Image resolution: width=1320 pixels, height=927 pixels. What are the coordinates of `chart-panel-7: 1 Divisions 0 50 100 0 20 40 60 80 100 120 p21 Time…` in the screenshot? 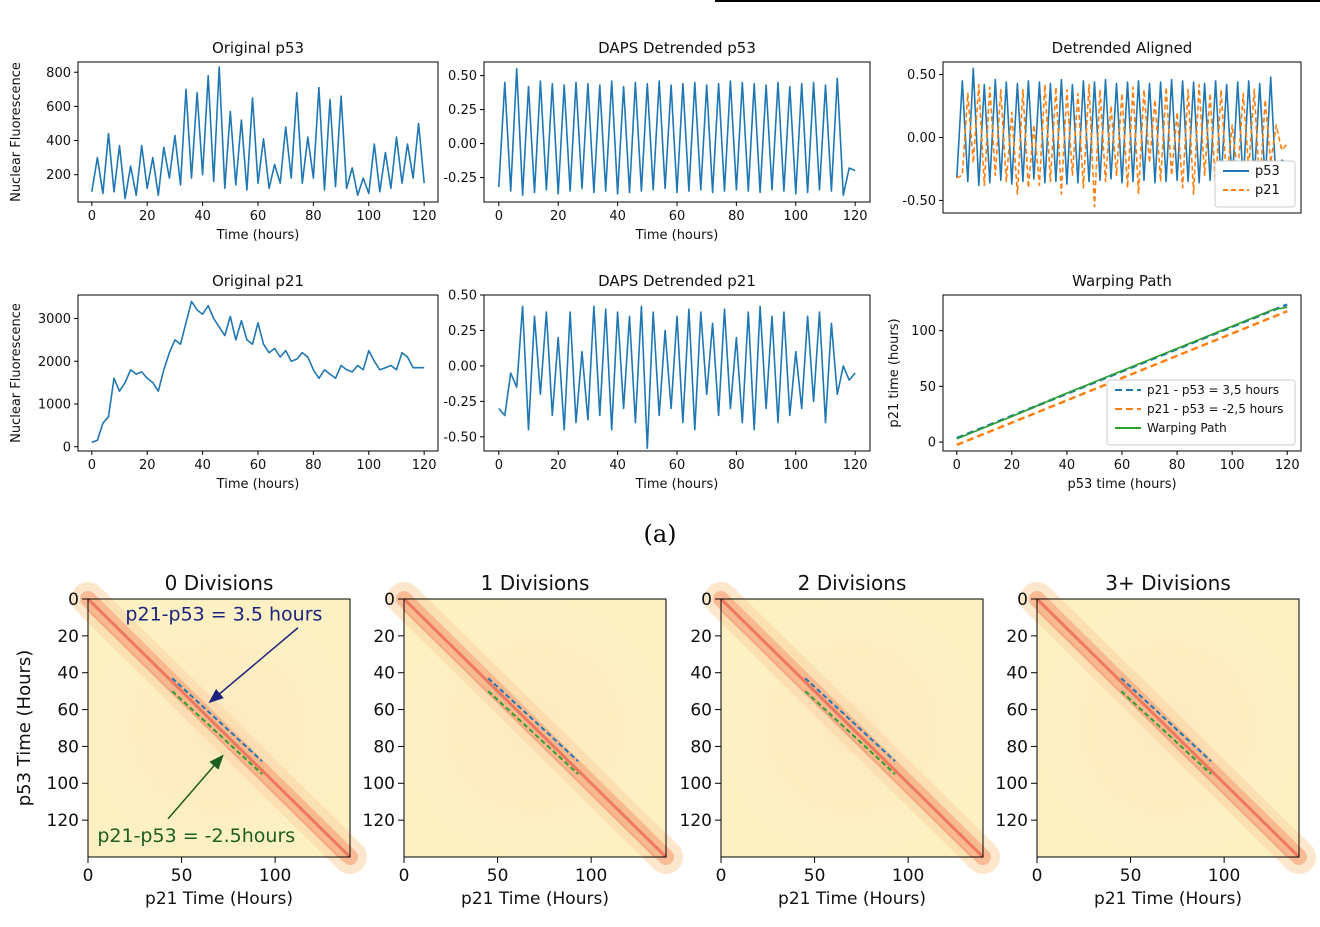 It's located at (523, 740).